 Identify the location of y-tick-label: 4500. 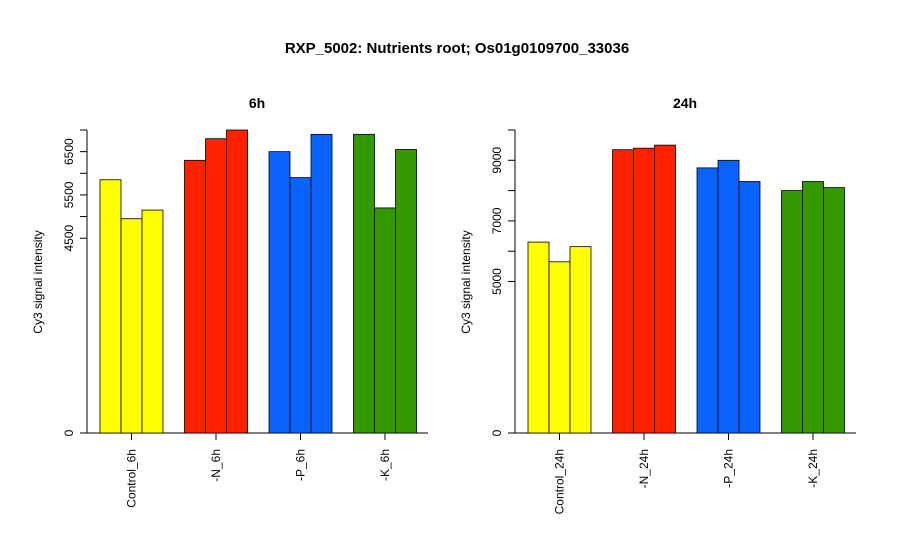
(69, 238).